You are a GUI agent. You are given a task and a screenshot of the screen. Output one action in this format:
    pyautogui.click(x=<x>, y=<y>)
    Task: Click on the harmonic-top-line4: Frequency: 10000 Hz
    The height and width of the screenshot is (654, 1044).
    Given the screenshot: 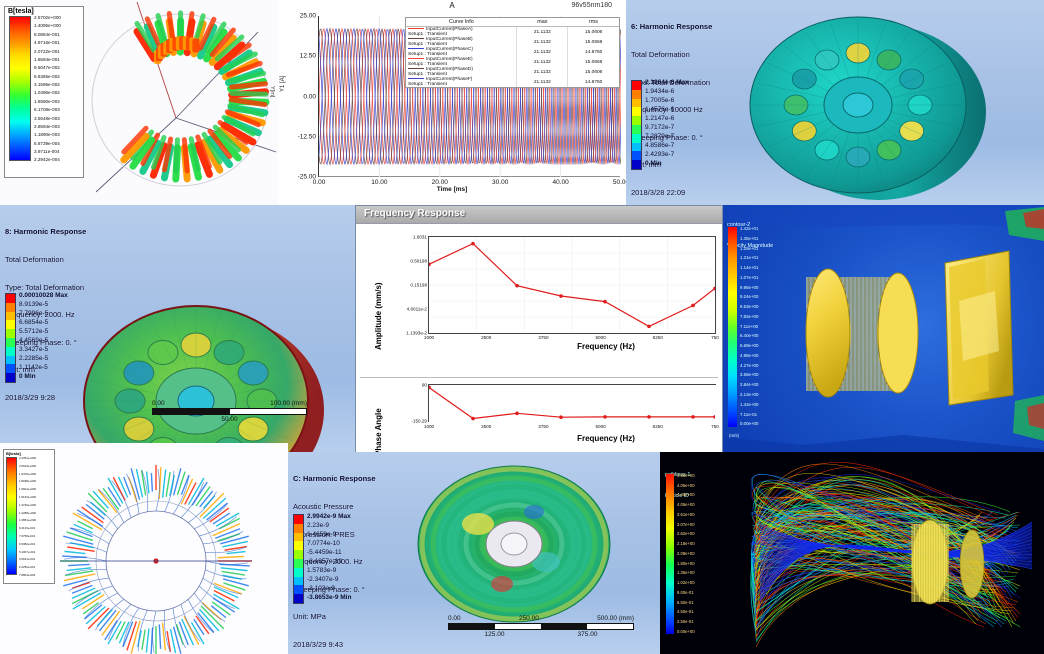 What is the action you would take?
    pyautogui.click(x=667, y=110)
    